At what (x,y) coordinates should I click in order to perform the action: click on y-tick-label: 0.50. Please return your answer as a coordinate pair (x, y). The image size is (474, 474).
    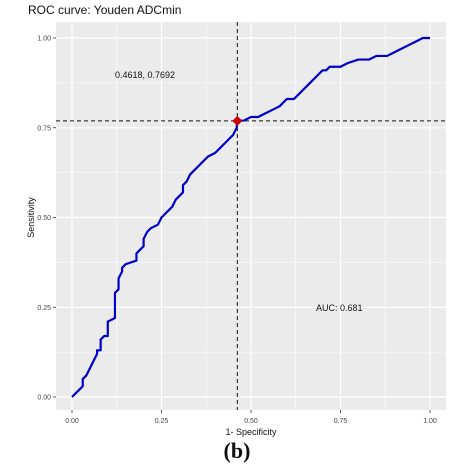
    Looking at the image, I should click on (44, 218).